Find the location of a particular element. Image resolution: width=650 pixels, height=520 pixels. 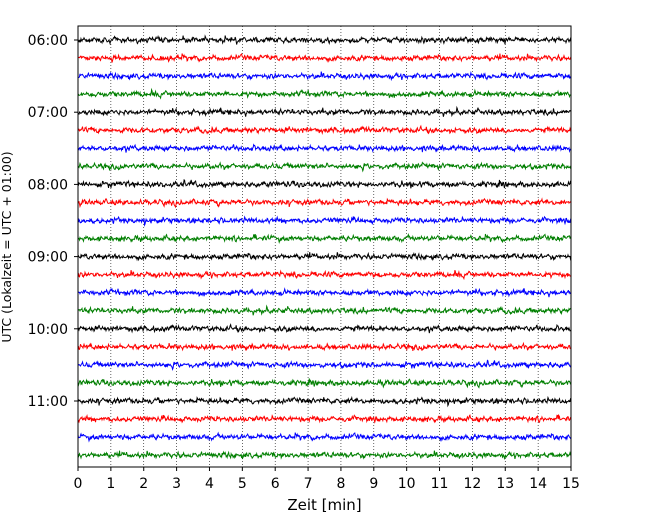

y-tick-label: 09:00 is located at coordinates (48, 258).